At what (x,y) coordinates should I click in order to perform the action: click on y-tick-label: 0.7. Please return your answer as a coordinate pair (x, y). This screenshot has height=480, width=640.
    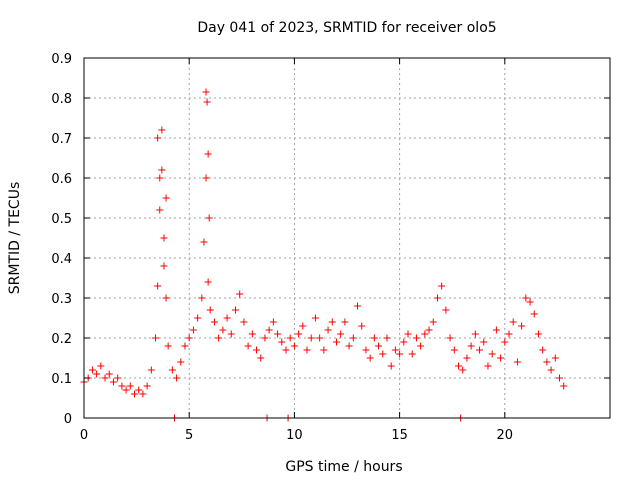
    Looking at the image, I should click on (61, 139).